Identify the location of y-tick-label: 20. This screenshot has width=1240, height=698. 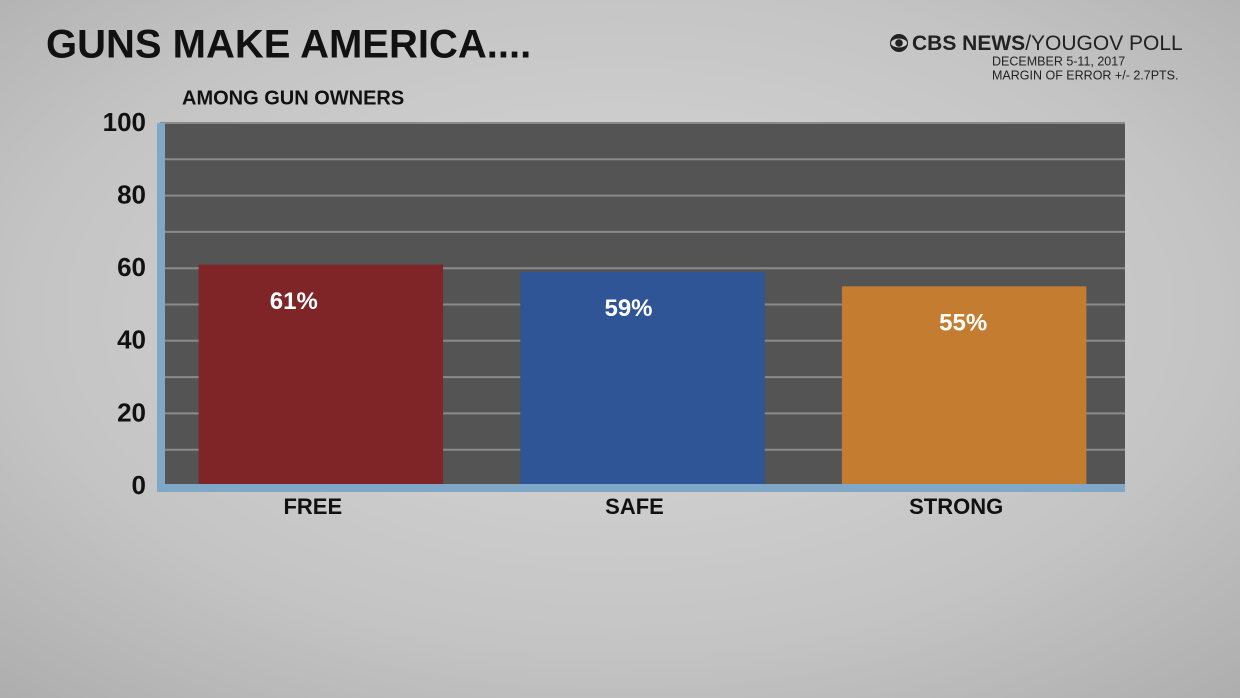
(131, 412).